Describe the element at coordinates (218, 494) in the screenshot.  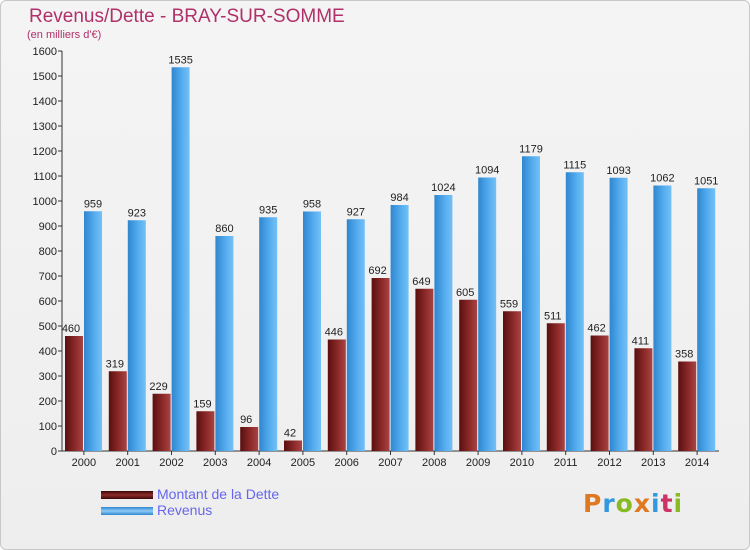
I see `legend-label-dette: Montant de la Dette` at that location.